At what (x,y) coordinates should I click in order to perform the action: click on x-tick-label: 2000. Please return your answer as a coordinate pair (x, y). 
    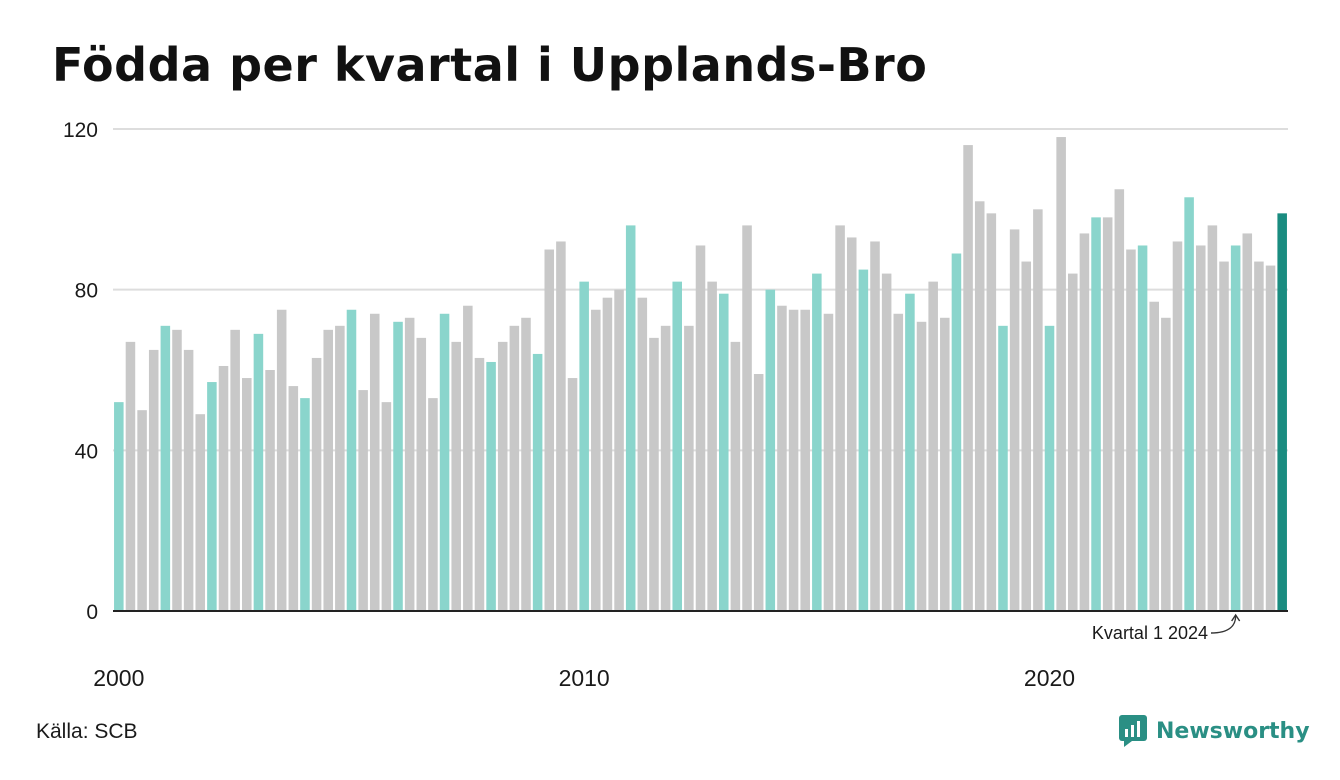
    Looking at the image, I should click on (118, 678).